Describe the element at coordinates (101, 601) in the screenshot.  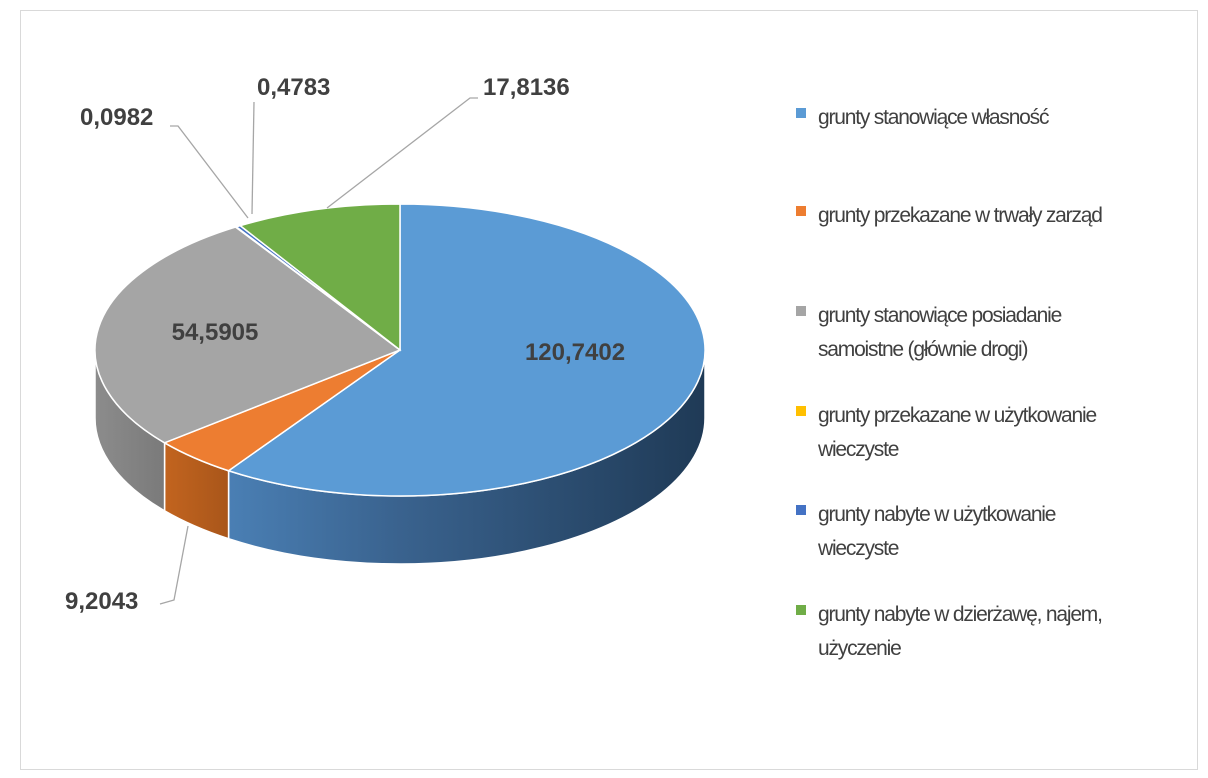
I see `data-label: 9,2043` at that location.